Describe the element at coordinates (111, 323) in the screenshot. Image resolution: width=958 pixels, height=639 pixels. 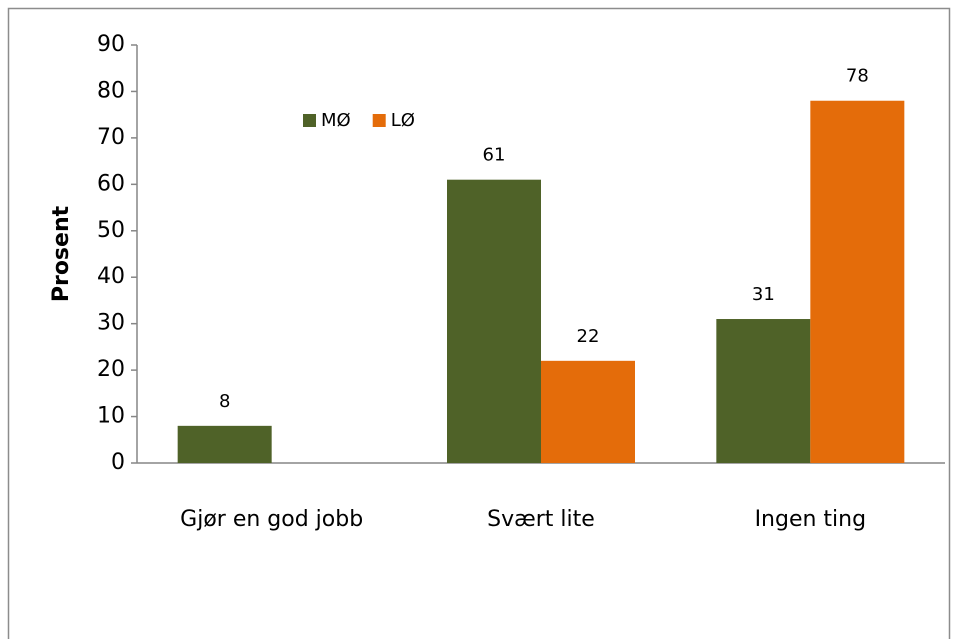
I see `y-tick-label: 30` at that location.